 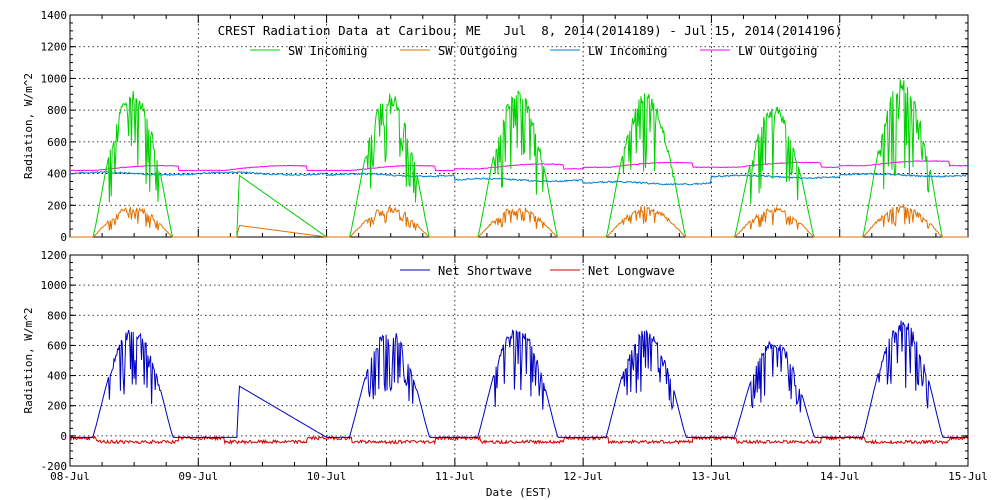 What do you see at coordinates (519, 492) in the screenshot?
I see `x-axis-label: Date (EST)` at bounding box center [519, 492].